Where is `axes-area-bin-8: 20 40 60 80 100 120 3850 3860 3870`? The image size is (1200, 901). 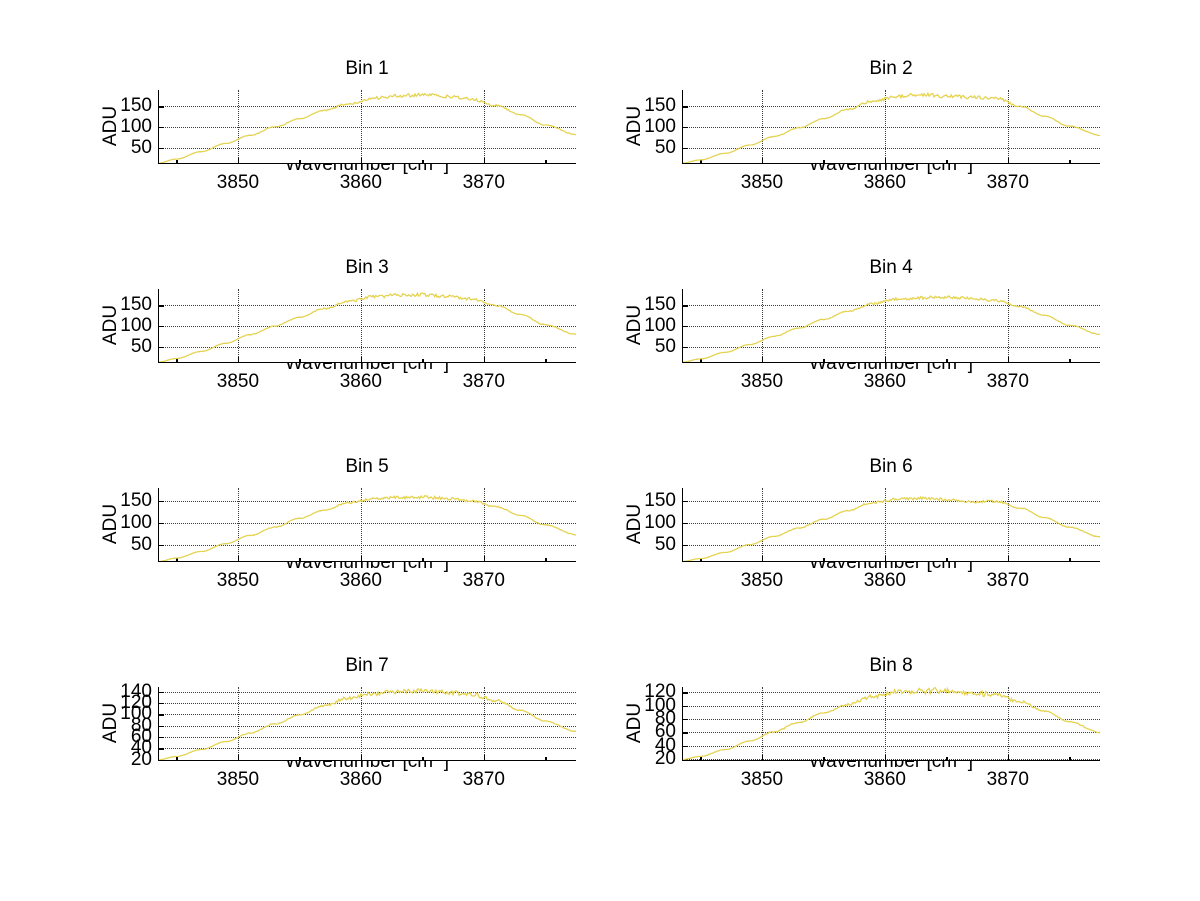 axes-area-bin-8: 20 40 60 80 100 120 3850 3860 3870 is located at coordinates (872, 736).